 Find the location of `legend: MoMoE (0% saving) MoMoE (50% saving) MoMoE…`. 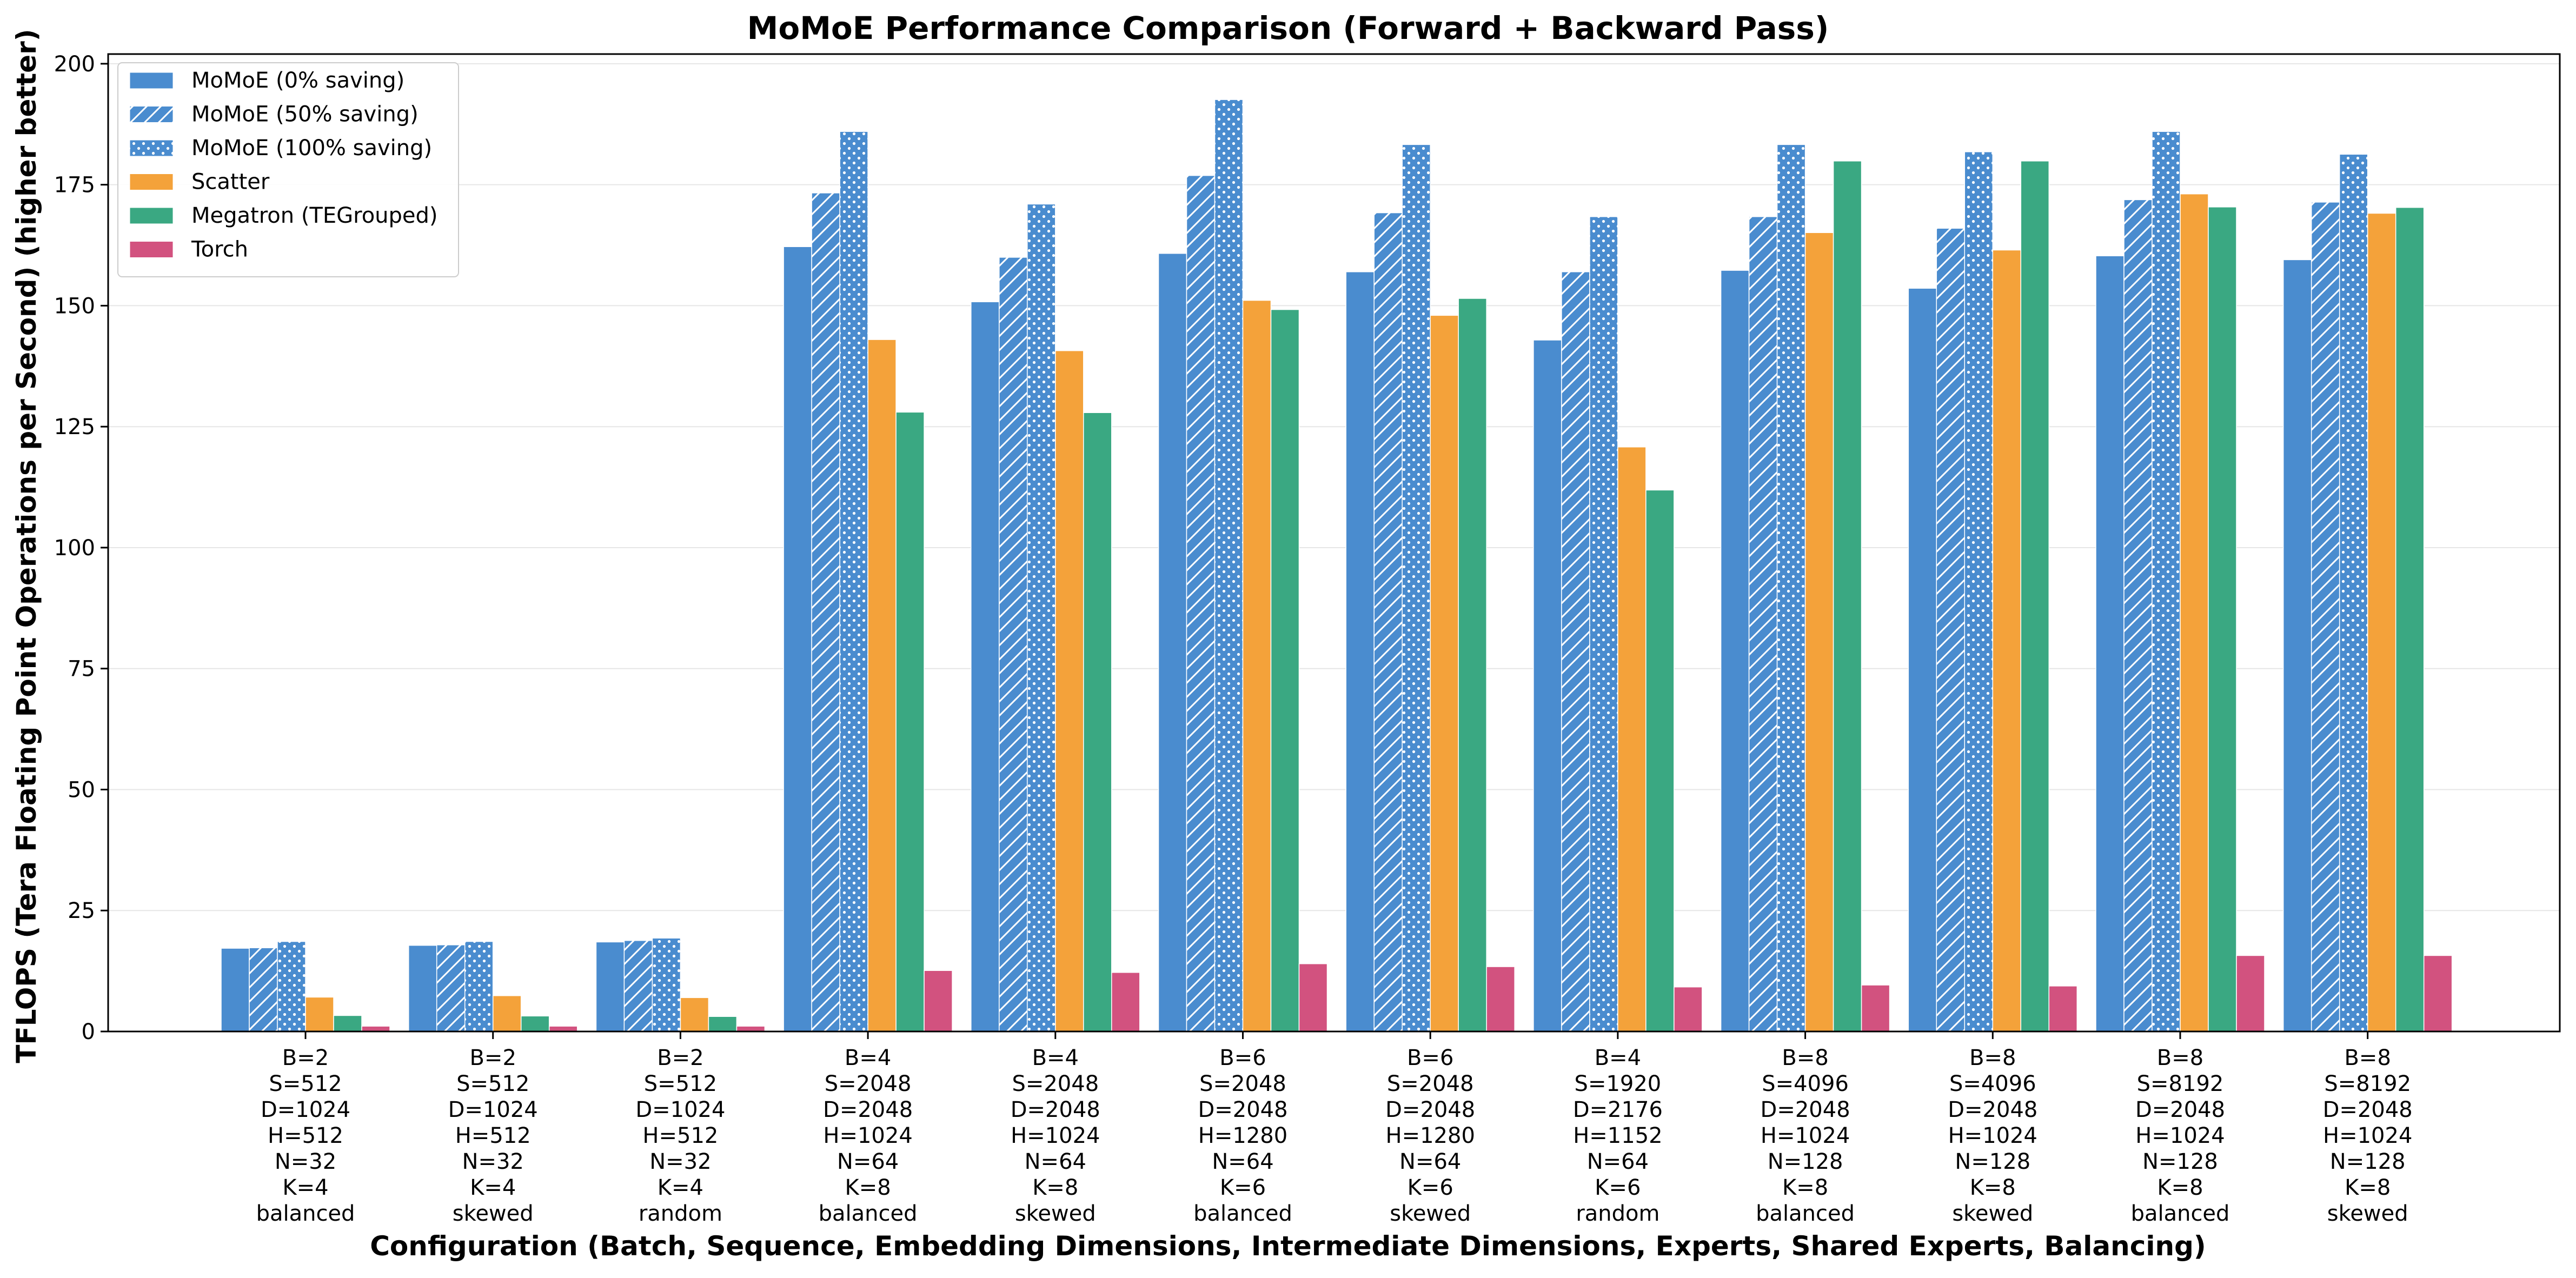

legend: MoMoE (0% saving) MoMoE (50% saving) MoMoE… is located at coordinates (288, 169).